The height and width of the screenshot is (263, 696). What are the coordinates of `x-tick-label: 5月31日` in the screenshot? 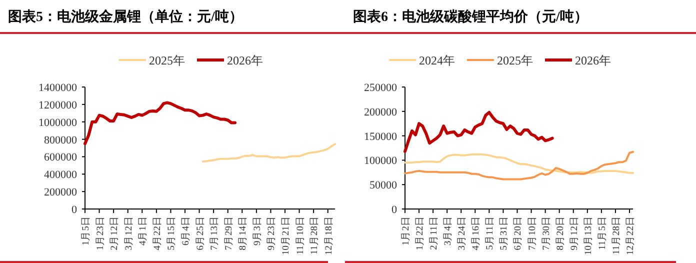 It's located at (504, 233).